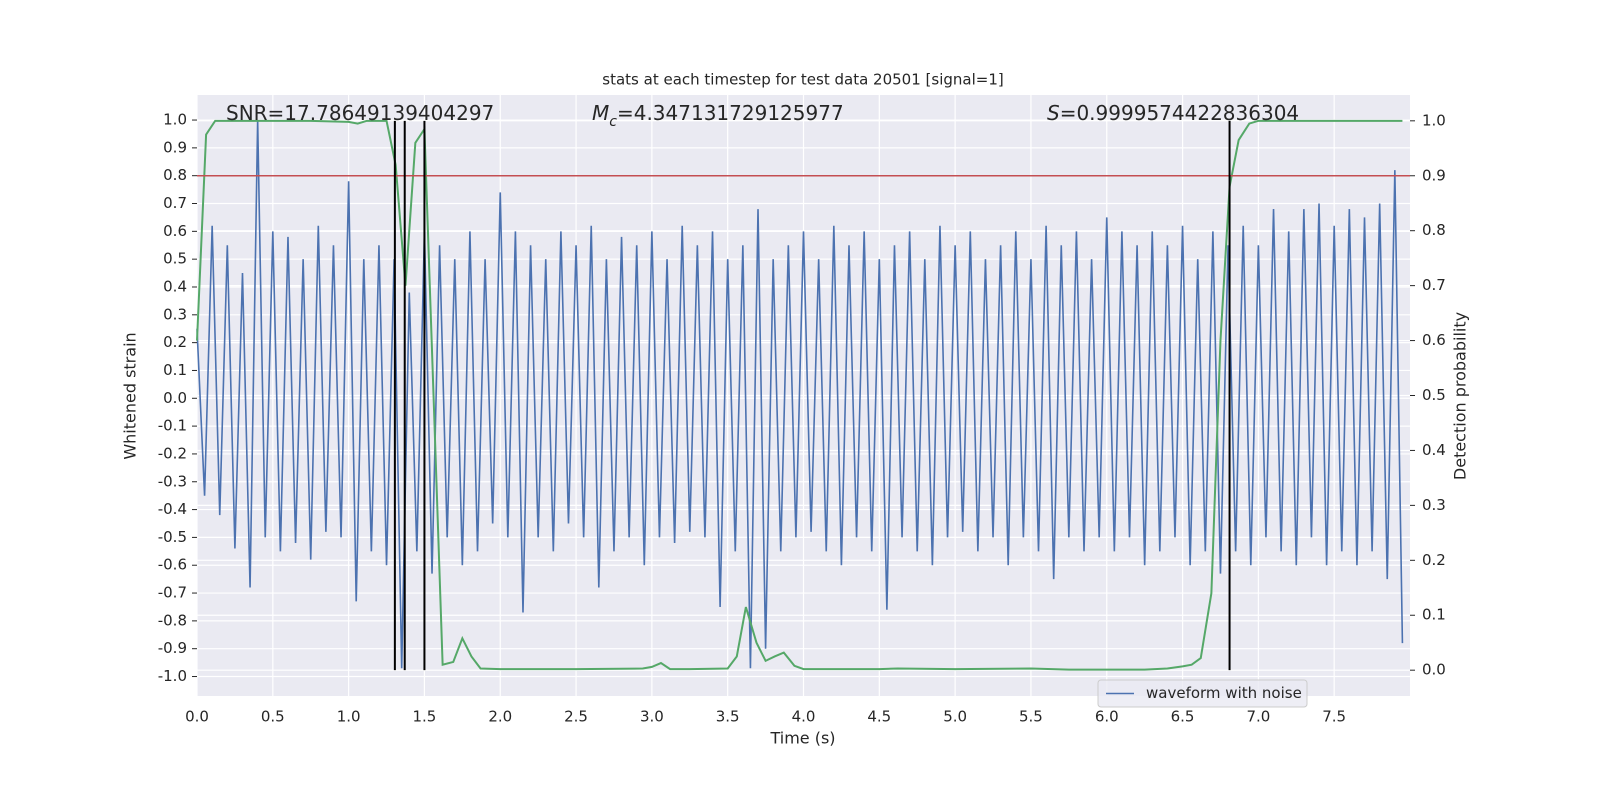  I want to click on y-tick-label: -0.6, so click(172, 565).